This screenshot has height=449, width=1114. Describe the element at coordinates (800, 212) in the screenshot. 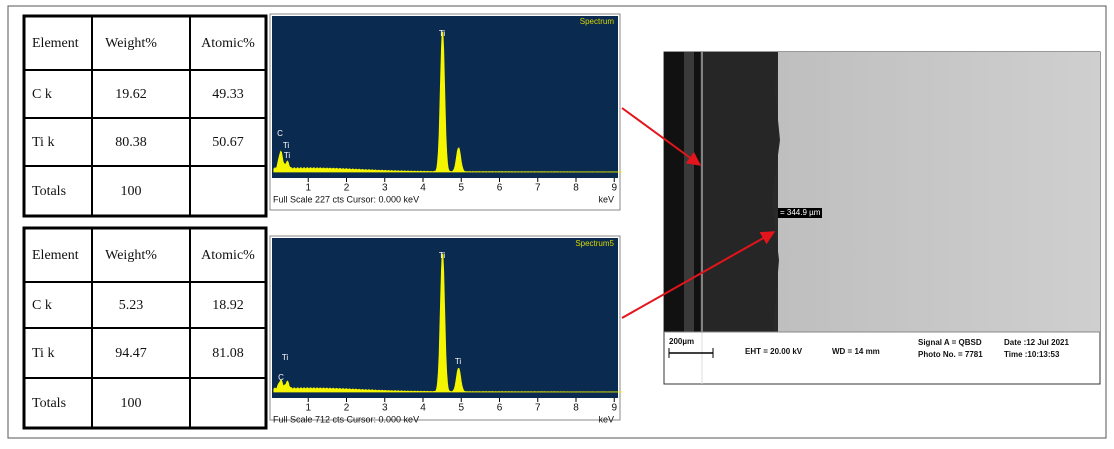

I see `sem-label: = 344.9 µm` at that location.